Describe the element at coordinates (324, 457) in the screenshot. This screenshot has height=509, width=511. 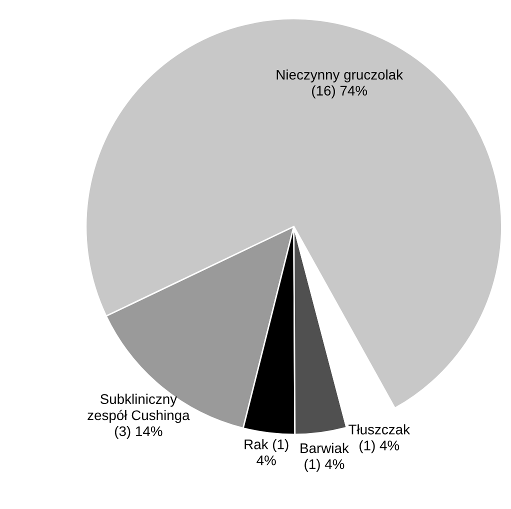
I see `slice-label: Barwiak (1) 4%` at that location.